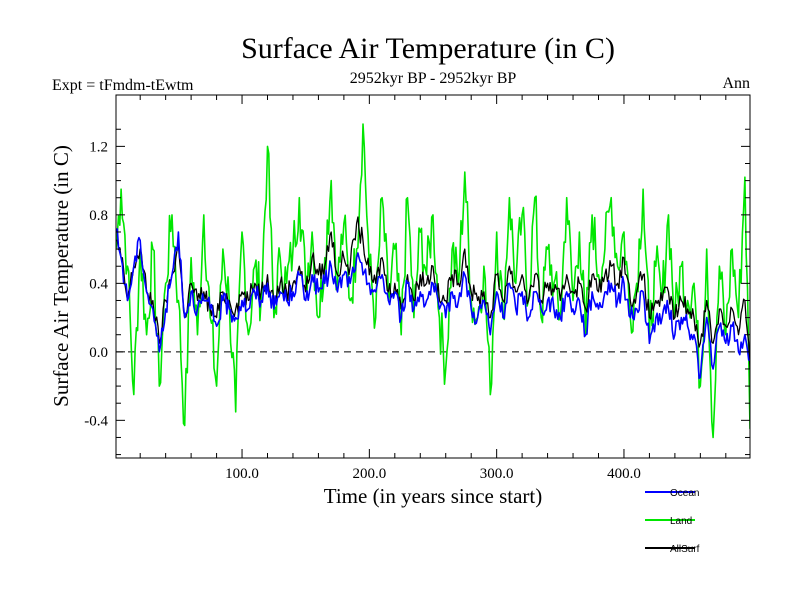  Describe the element at coordinates (497, 474) in the screenshot. I see `x-tick-label: 300.0` at that location.